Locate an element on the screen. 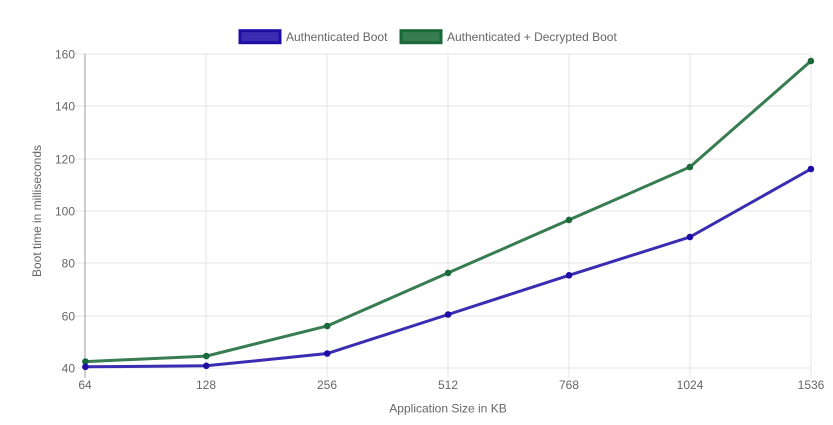 The image size is (833, 425). svg-text: 80 is located at coordinates (69, 263).